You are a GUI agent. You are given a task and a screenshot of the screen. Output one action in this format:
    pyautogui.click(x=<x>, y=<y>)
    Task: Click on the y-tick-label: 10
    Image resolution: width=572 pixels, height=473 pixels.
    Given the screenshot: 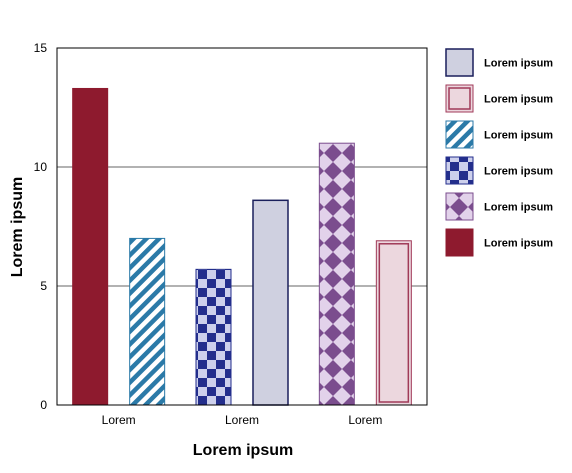 What is the action you would take?
    pyautogui.click(x=41, y=167)
    